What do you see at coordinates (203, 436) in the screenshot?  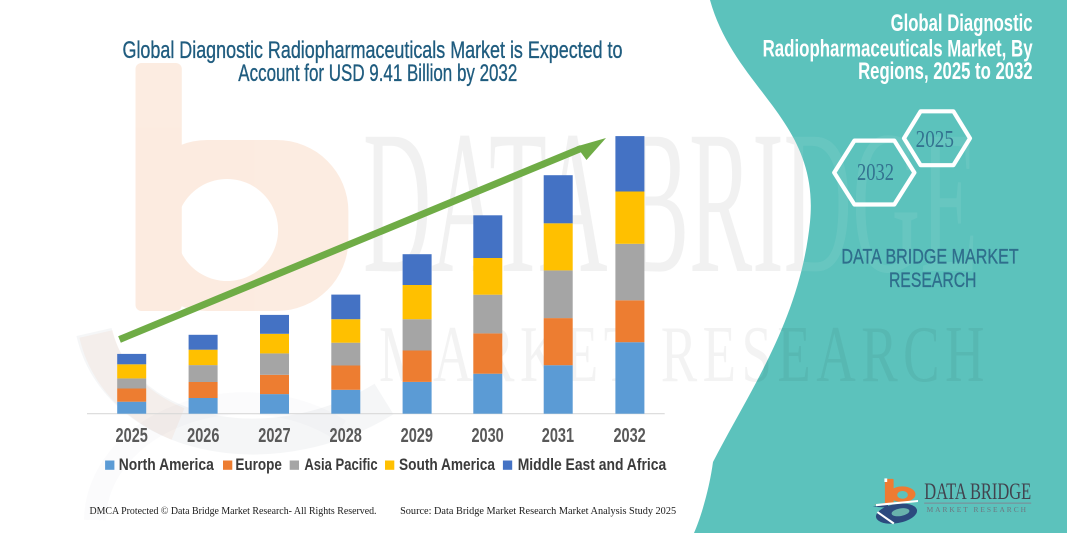 I see `svg-text: 2026` at bounding box center [203, 436].